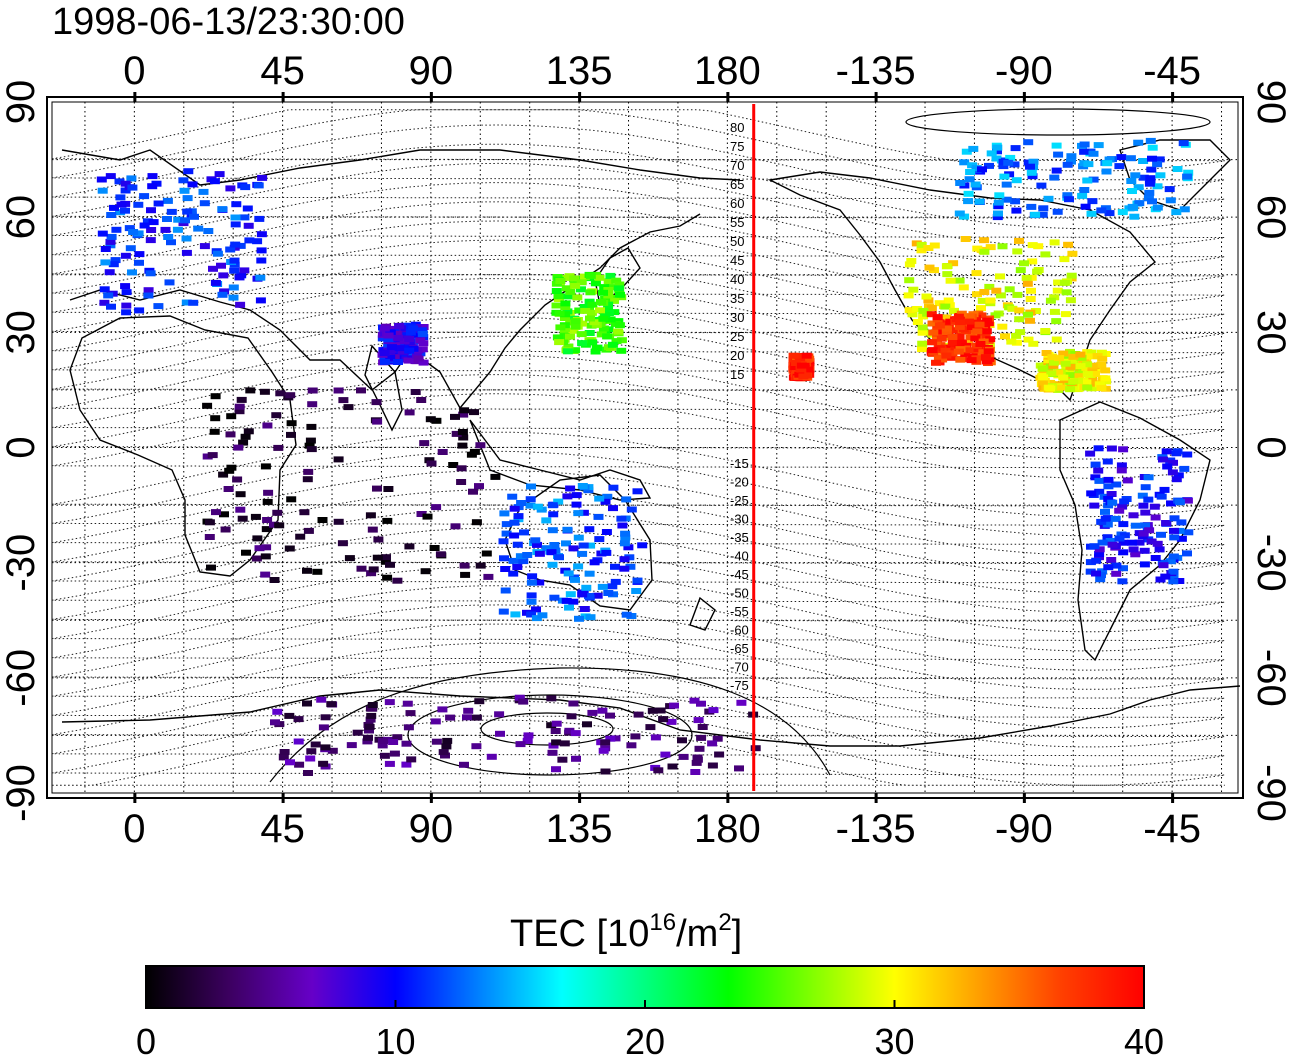  Describe the element at coordinates (1144, 1039) in the screenshot. I see `colorbar-tick-label: 40` at that location.